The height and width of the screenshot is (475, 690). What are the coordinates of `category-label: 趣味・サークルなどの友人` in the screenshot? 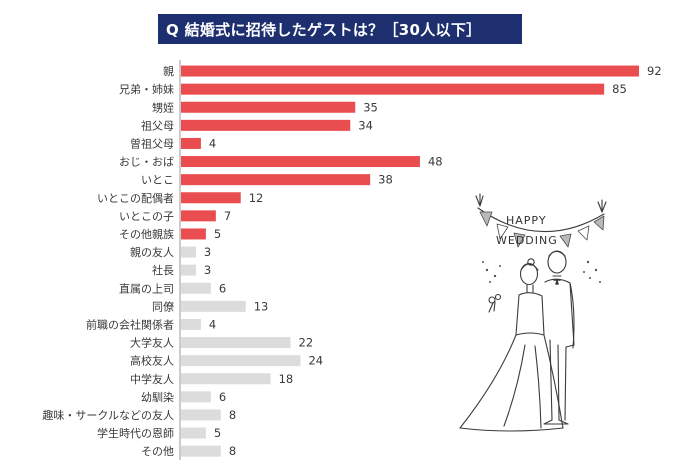 It's located at (108, 415).